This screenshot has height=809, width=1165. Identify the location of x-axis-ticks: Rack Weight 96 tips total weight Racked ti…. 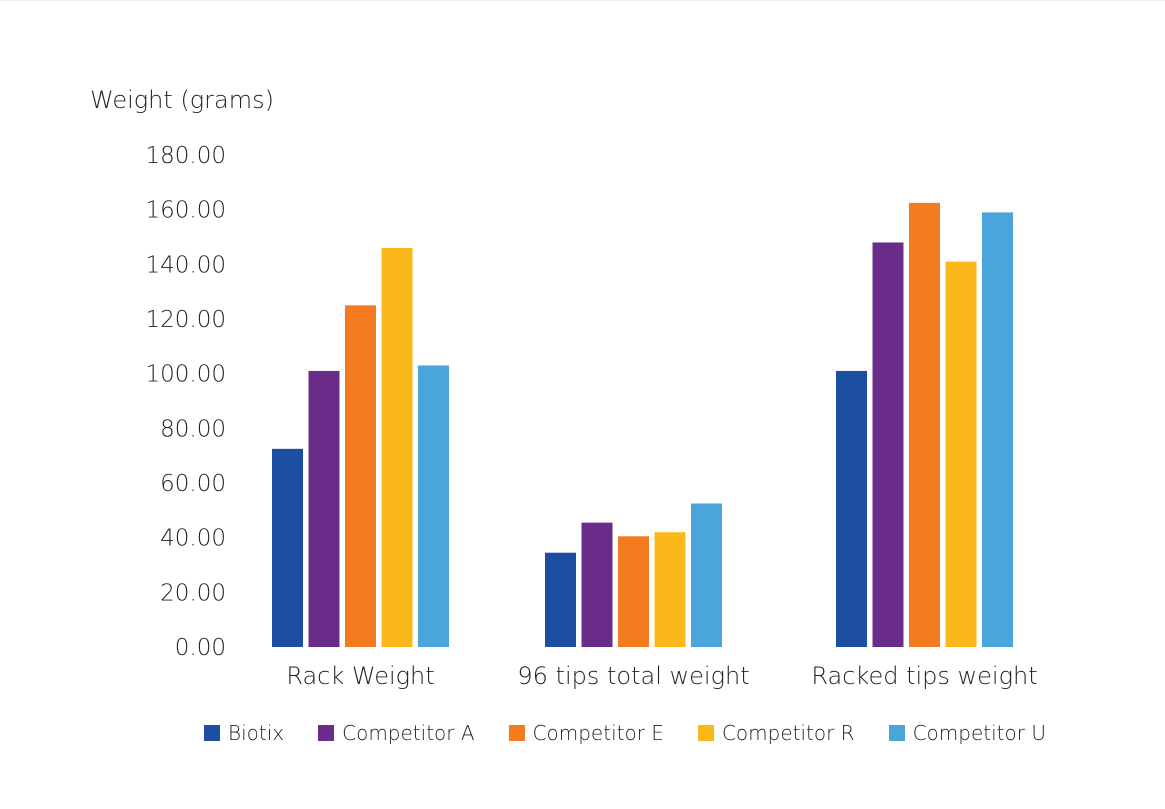
(661, 676).